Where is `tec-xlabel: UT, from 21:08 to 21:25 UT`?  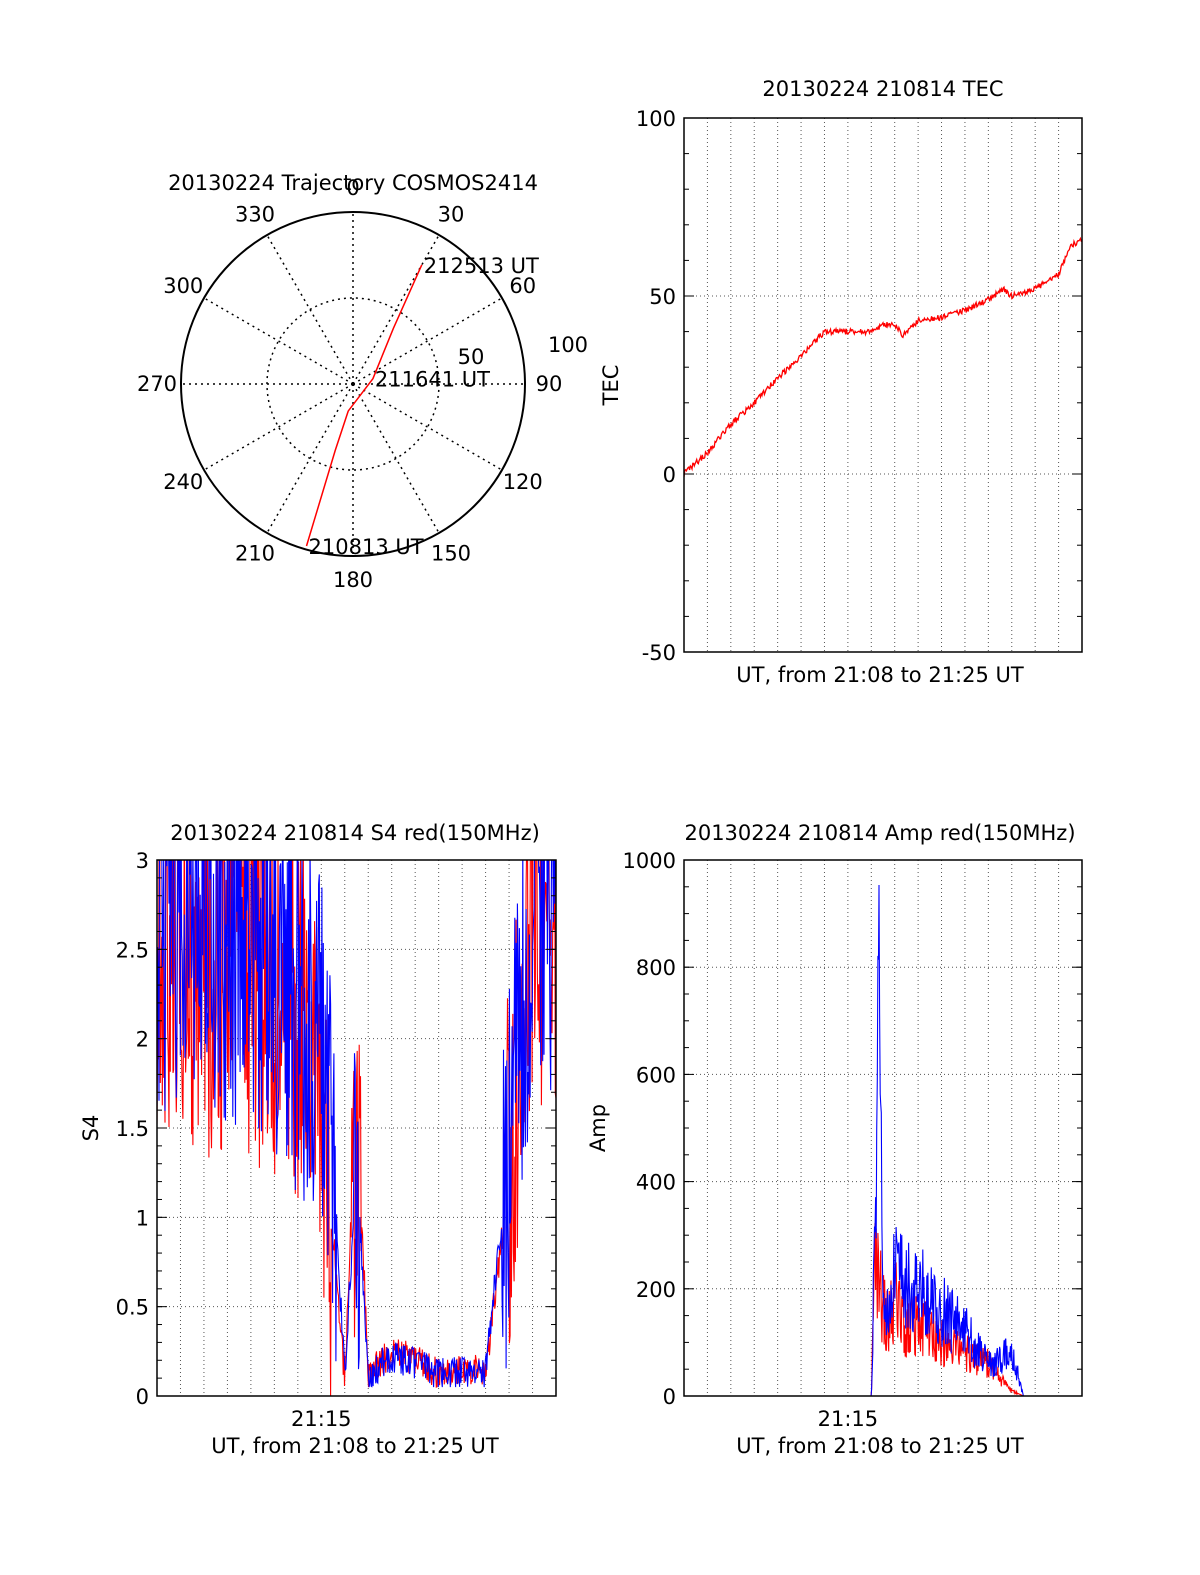
tec-xlabel: UT, from 21:08 to 21:25 UT is located at coordinates (880, 675).